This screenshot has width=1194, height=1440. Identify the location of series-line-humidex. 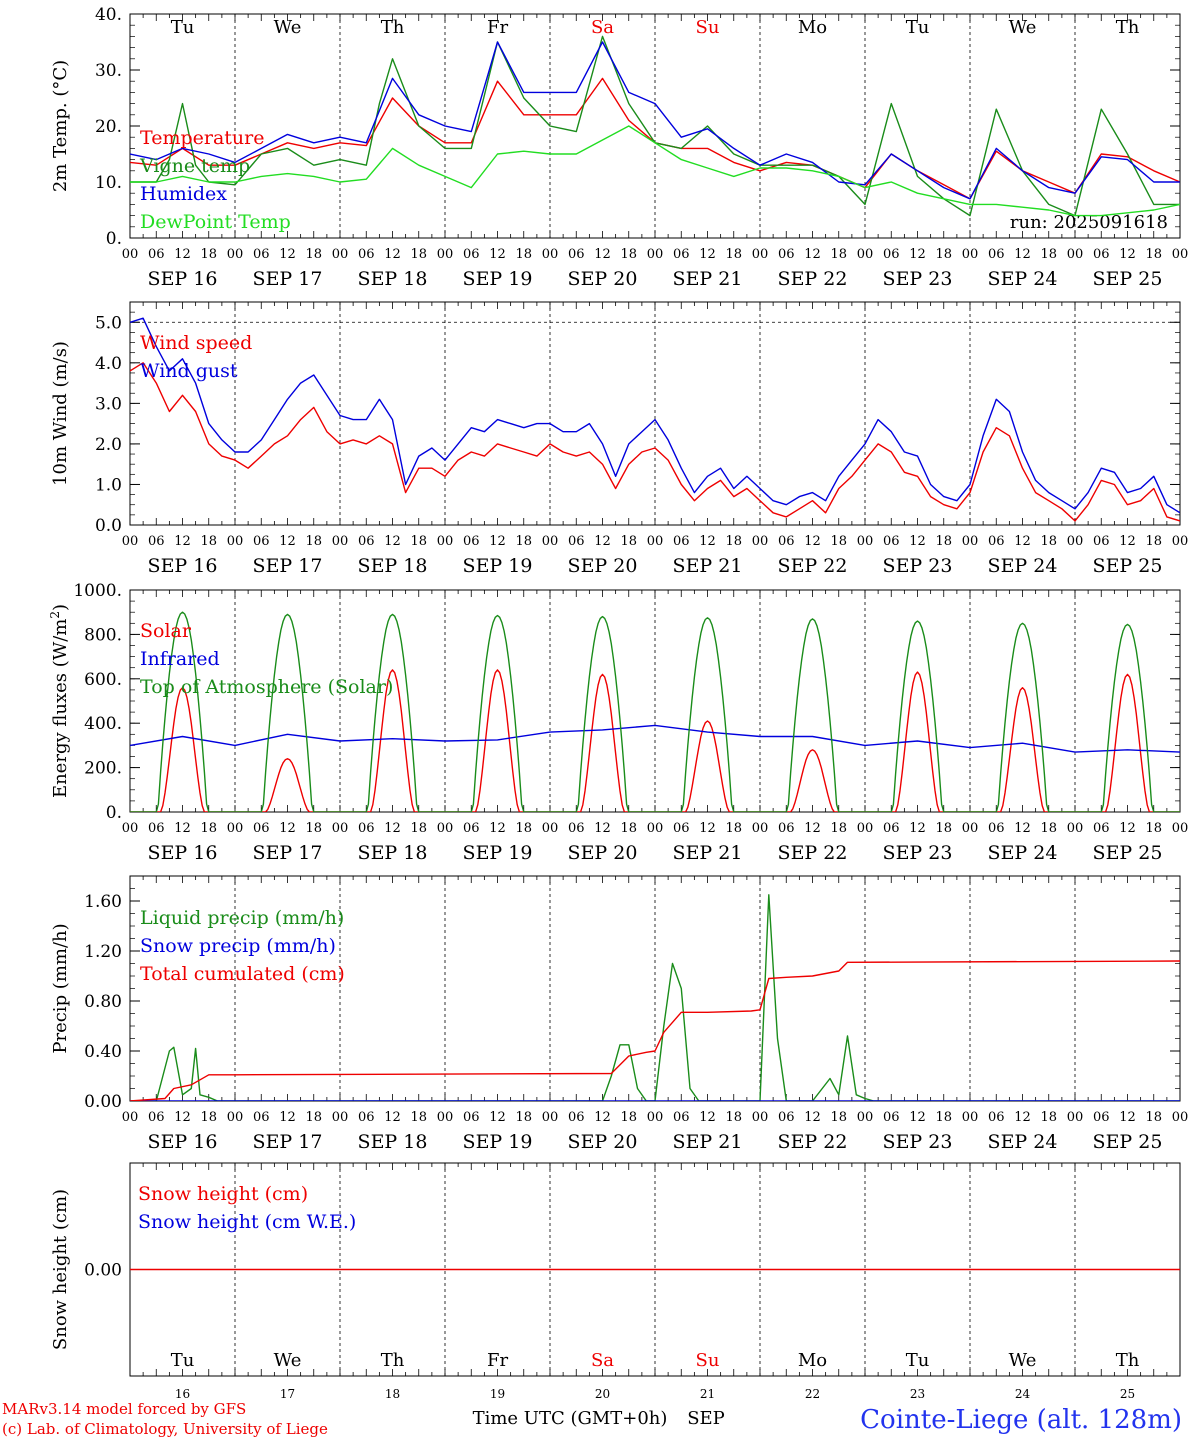
(655, 120).